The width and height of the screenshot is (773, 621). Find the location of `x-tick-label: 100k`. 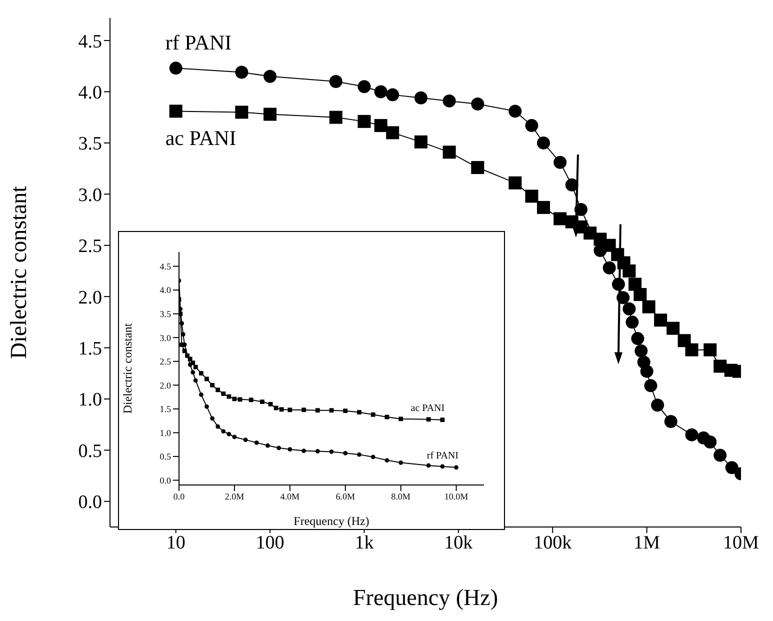

x-tick-label: 100k is located at coordinates (553, 543).